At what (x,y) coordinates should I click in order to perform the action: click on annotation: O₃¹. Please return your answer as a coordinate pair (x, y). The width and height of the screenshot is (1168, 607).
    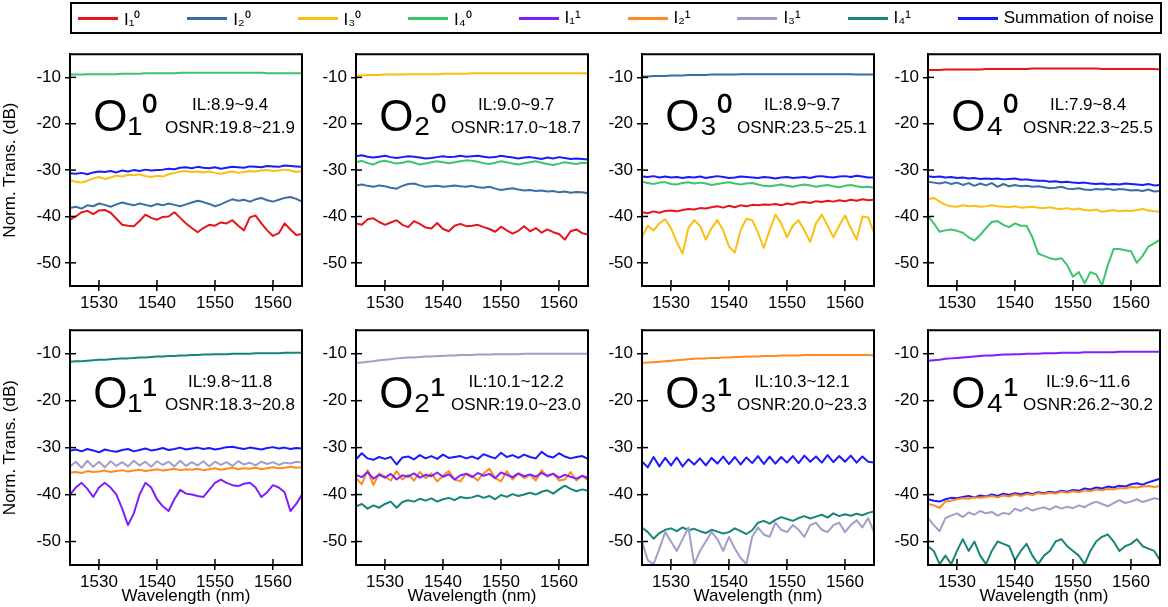
    Looking at the image, I should click on (698, 392).